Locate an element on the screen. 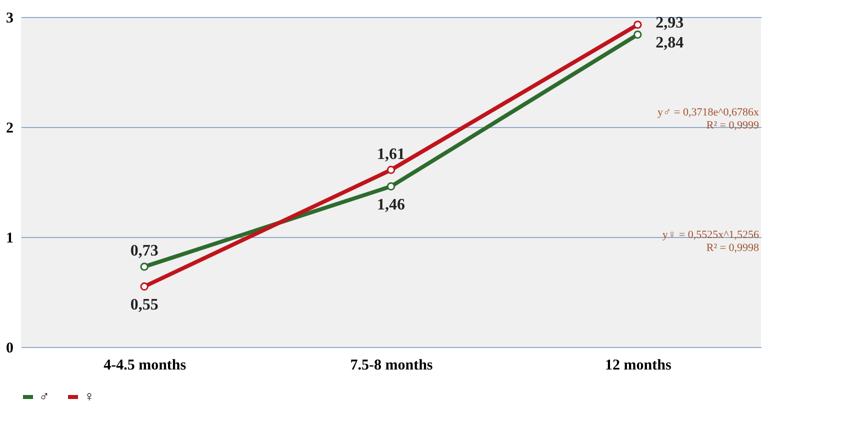  data-label: 0,73 is located at coordinates (144, 251).